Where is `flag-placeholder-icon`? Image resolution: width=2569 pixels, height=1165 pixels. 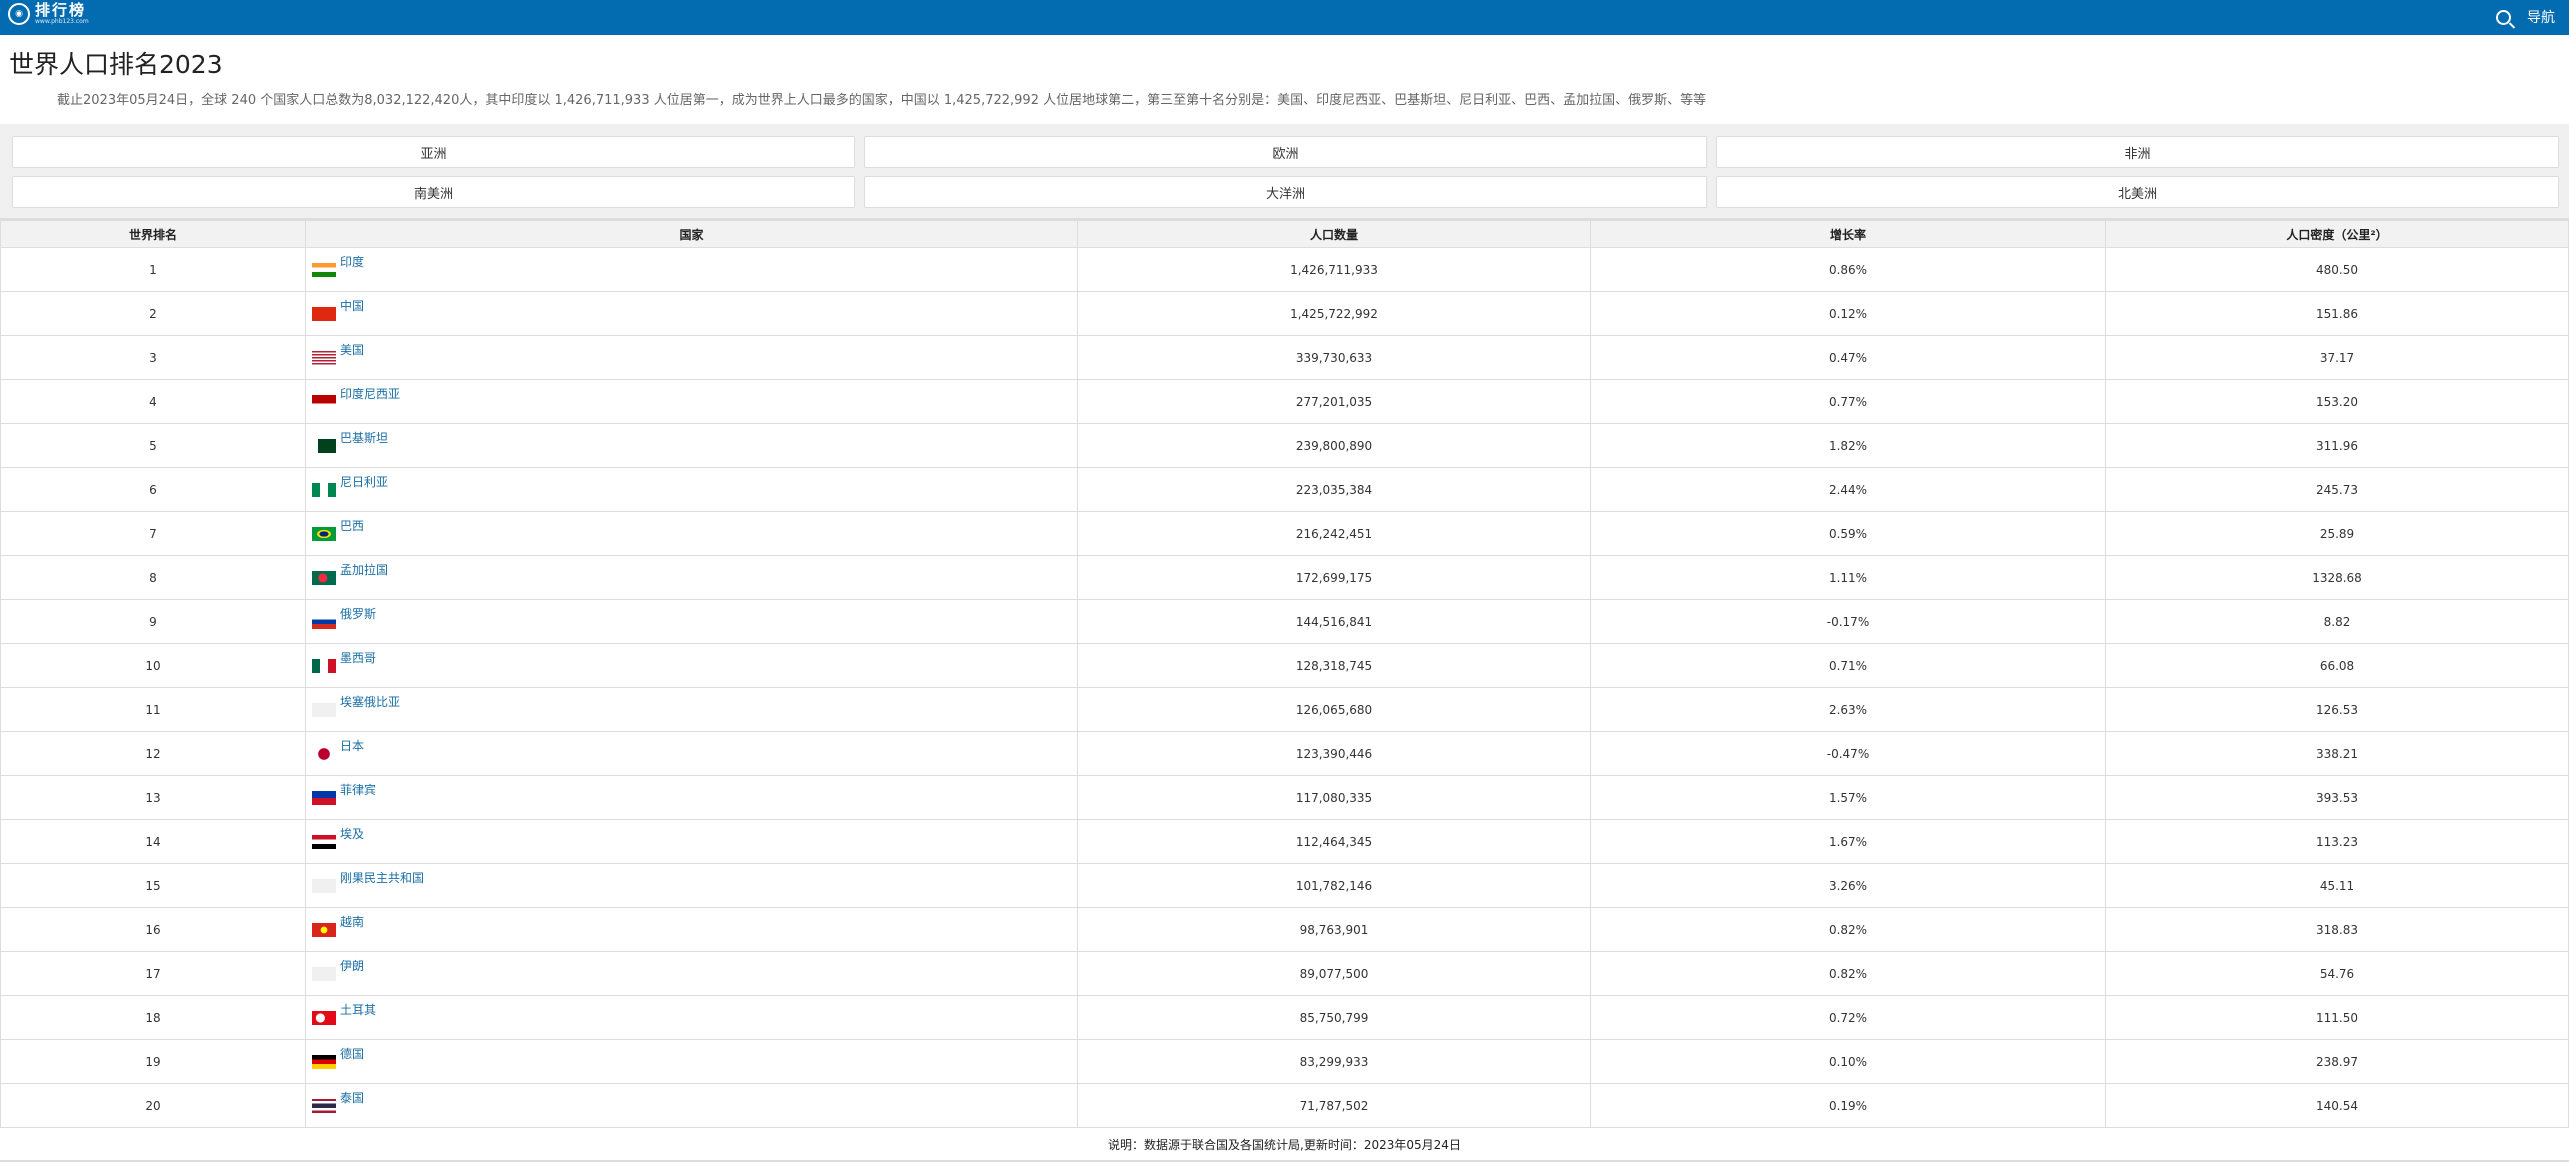
flag-placeholder-icon is located at coordinates (324, 710).